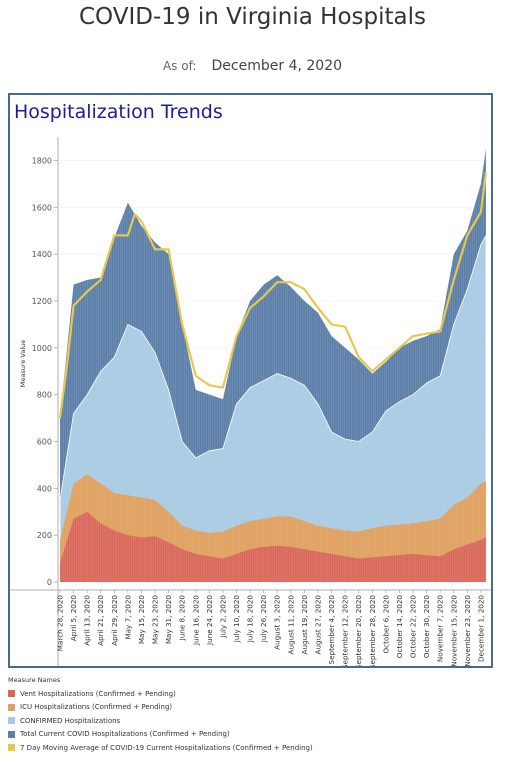 Image resolution: width=505 pixels, height=769 pixels. I want to click on x-tick-label: April 29, 2020, so click(114, 620).